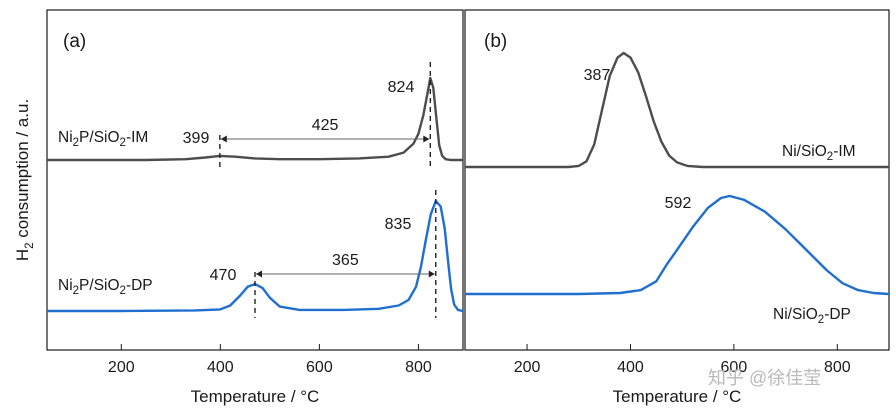  What do you see at coordinates (495, 41) in the screenshot?
I see `panel-b-tag: (b)` at bounding box center [495, 41].